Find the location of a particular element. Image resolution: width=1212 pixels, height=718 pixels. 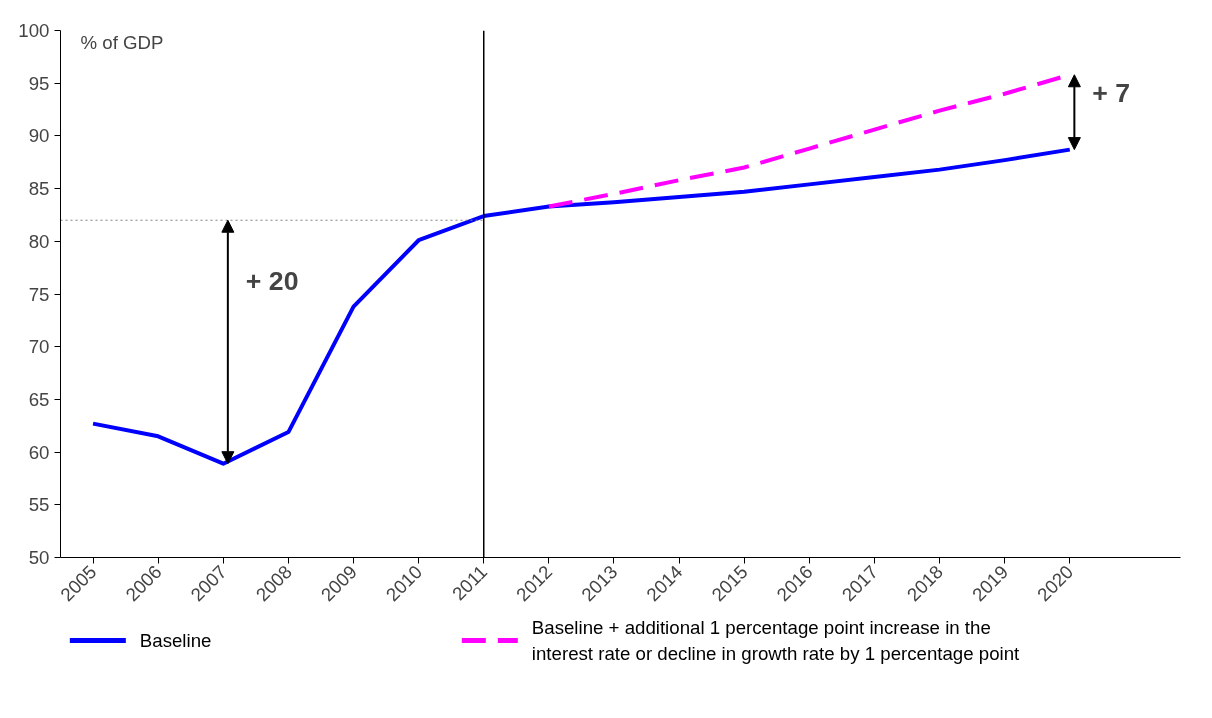

y-tick-label: 65 is located at coordinates (39, 399).